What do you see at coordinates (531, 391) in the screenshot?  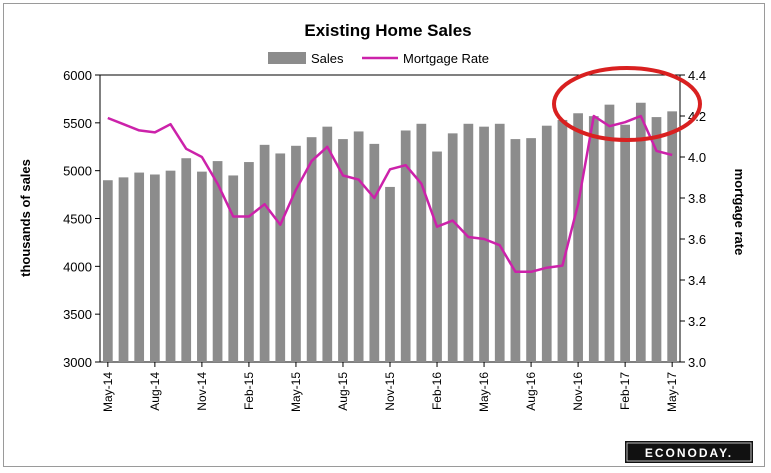 I see `x-tick-label: Aug-16` at bounding box center [531, 391].